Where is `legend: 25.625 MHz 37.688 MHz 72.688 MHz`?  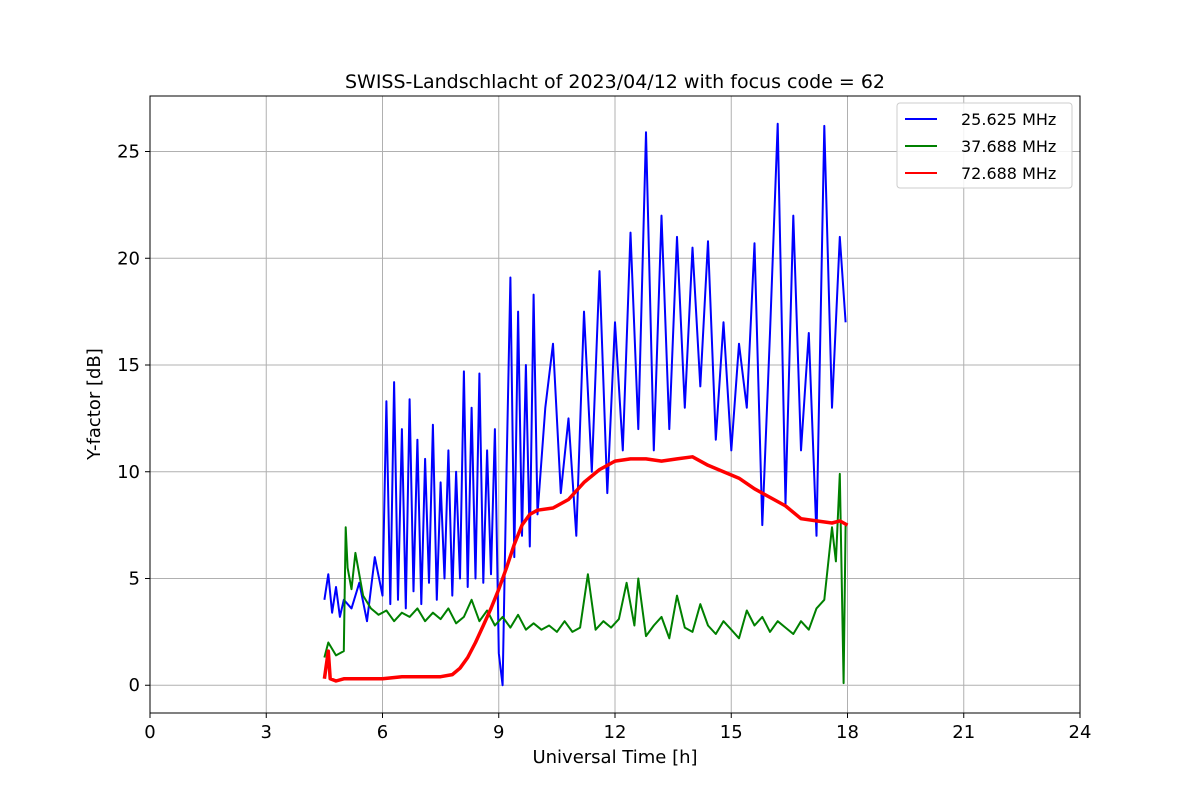
legend: 25.625 MHz 37.688 MHz 72.688 MHz is located at coordinates (984, 145).